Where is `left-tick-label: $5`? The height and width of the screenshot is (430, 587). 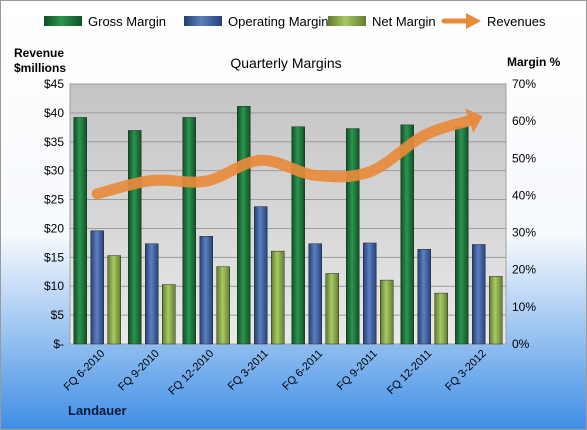
left-tick-label: $5 is located at coordinates (58, 315).